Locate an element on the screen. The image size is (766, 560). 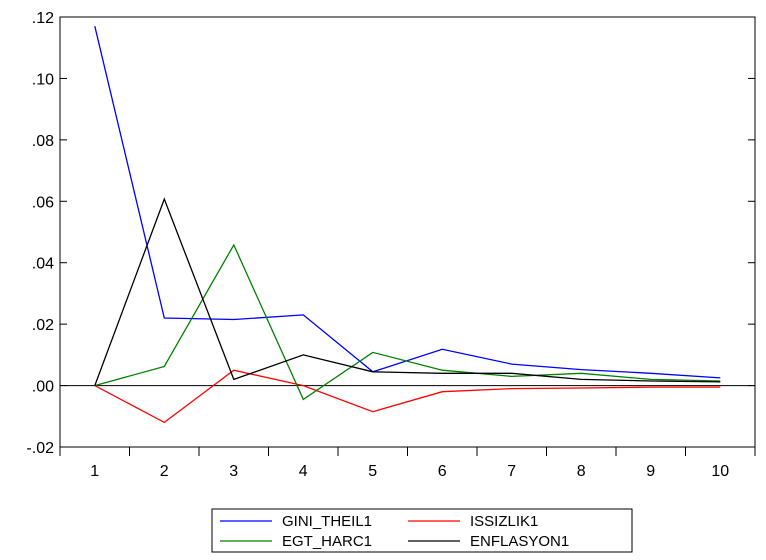
x-tick-label: 5 is located at coordinates (372, 471).